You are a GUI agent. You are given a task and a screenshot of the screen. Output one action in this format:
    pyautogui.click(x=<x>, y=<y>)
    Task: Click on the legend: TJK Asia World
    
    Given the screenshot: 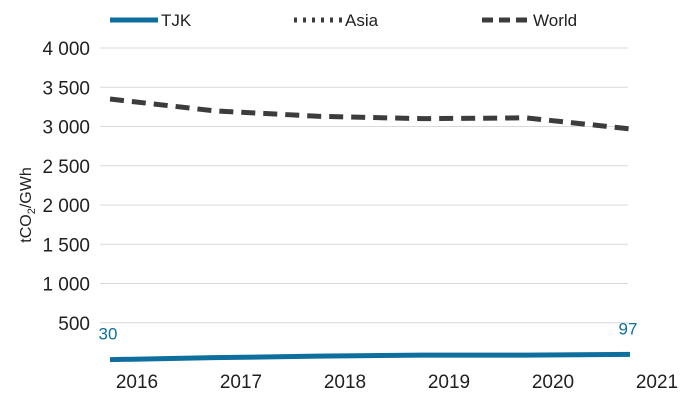 What is the action you would take?
    pyautogui.click(x=343, y=20)
    